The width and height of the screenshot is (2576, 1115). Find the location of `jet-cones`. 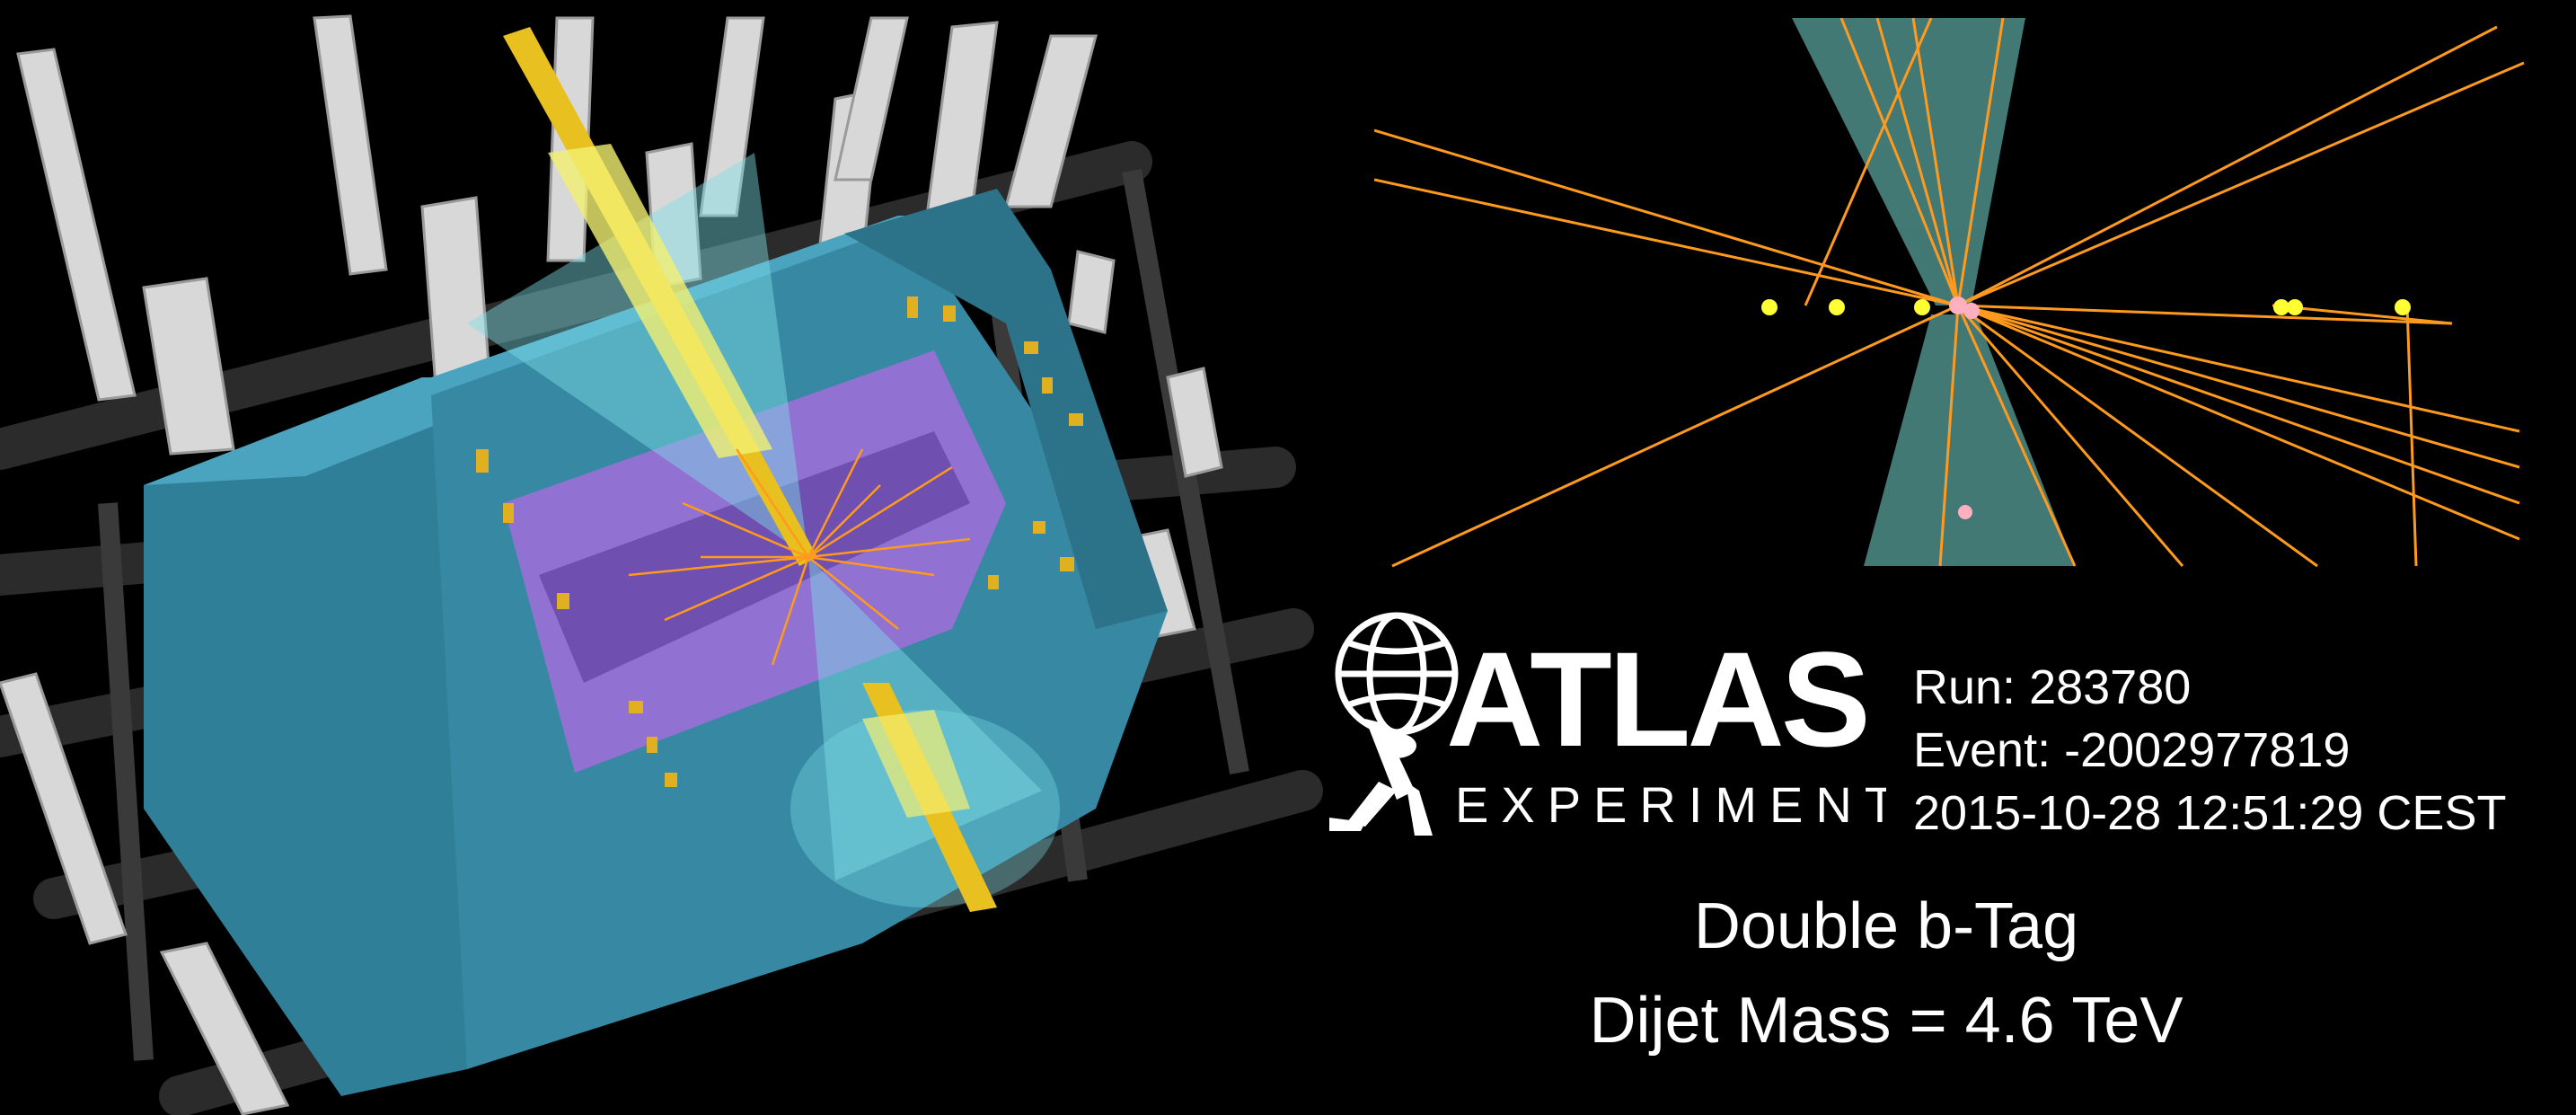

jet-cones is located at coordinates (1933, 292).